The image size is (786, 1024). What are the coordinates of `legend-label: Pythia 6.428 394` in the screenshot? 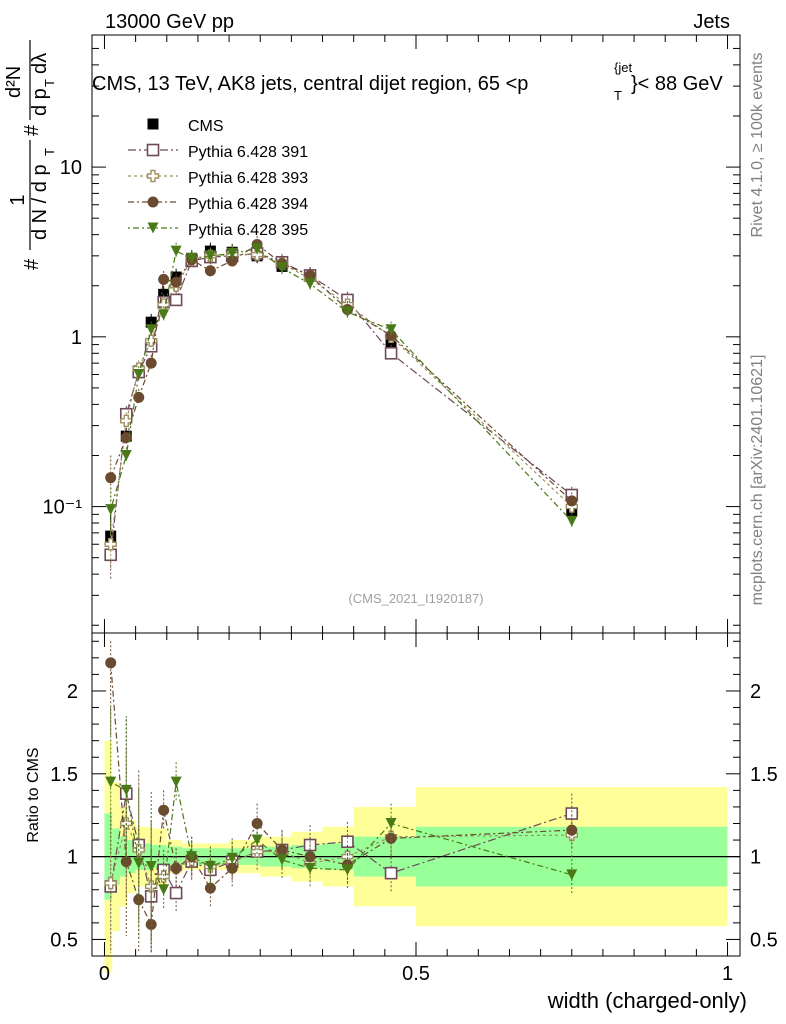 It's located at (248, 204).